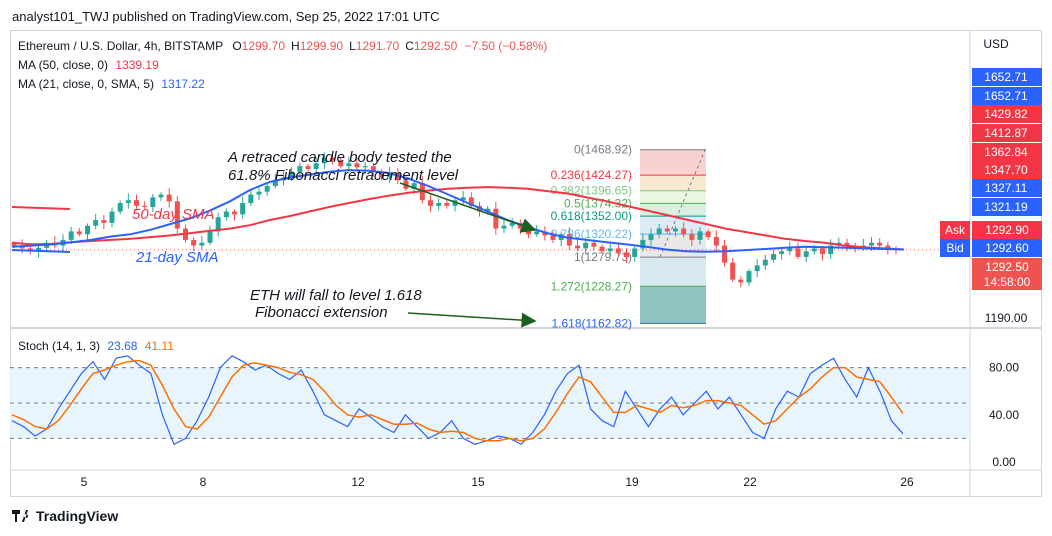 The height and width of the screenshot is (536, 1052). Describe the element at coordinates (1006, 114) in the screenshot. I see `price-axis-label: 1429.82` at that location.